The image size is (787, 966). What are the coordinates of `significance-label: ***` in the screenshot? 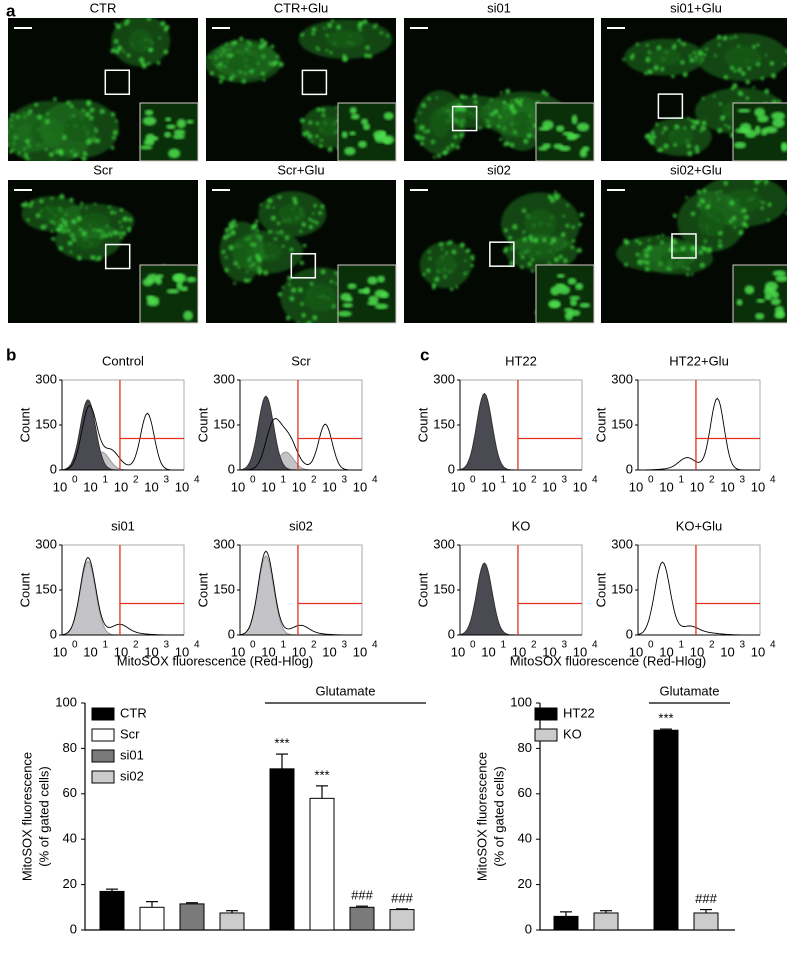 It's located at (665, 718).